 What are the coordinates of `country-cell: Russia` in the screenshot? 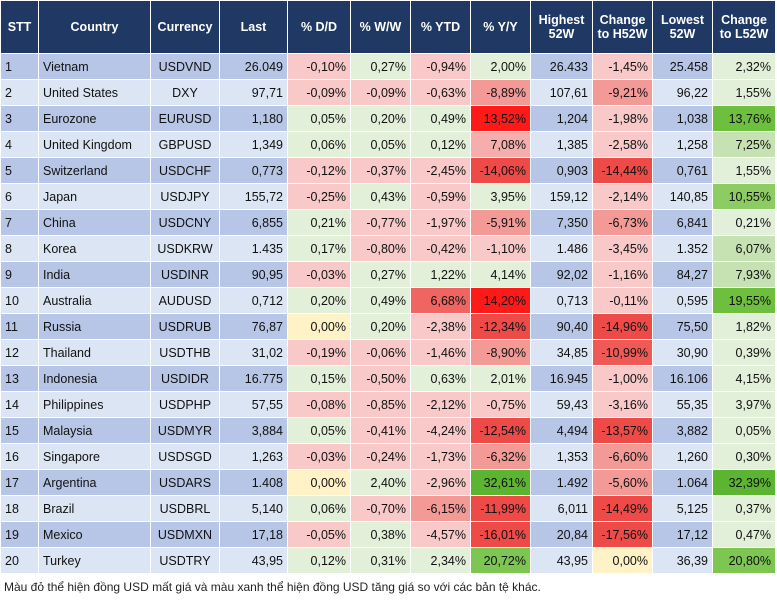 It's located at (94, 326).